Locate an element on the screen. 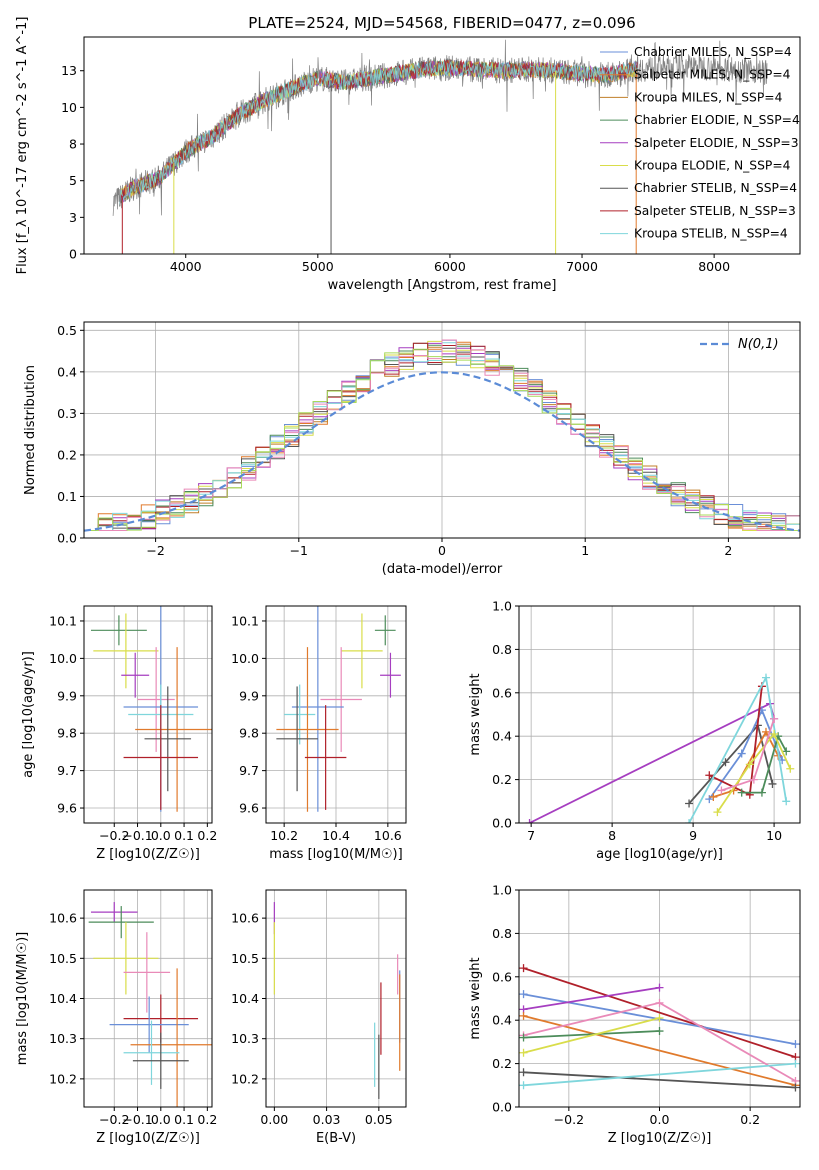 This screenshot has width=819, height=1170. x-axis-label: mass [log10(M/M☉)] is located at coordinates (335, 854).